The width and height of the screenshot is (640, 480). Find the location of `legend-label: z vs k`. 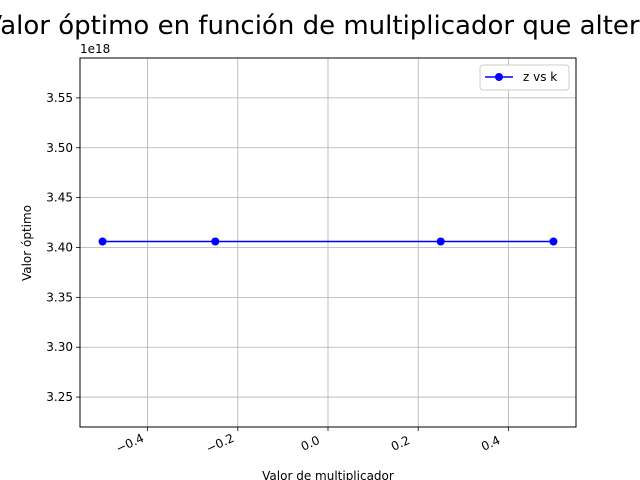

legend-label: z vs k is located at coordinates (540, 77).